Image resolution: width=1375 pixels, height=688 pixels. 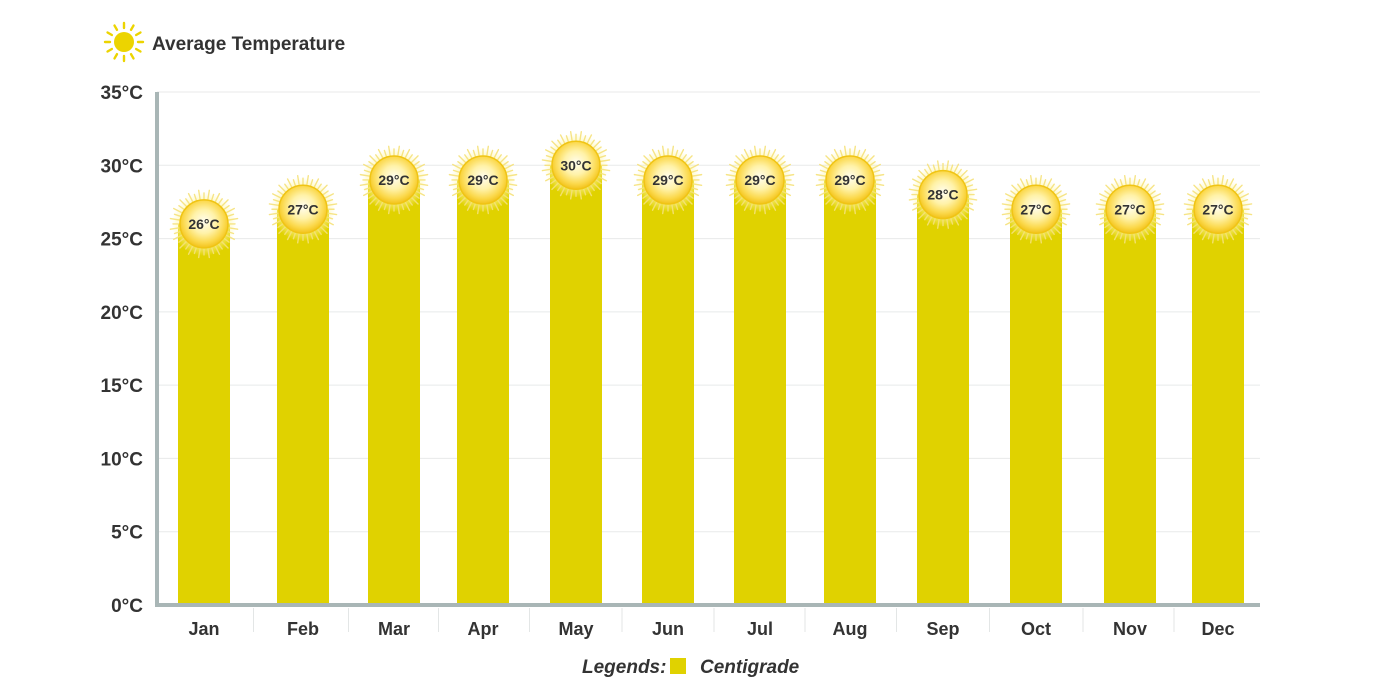 What do you see at coordinates (760, 629) in the screenshot?
I see `x-tick-label: Jul` at bounding box center [760, 629].